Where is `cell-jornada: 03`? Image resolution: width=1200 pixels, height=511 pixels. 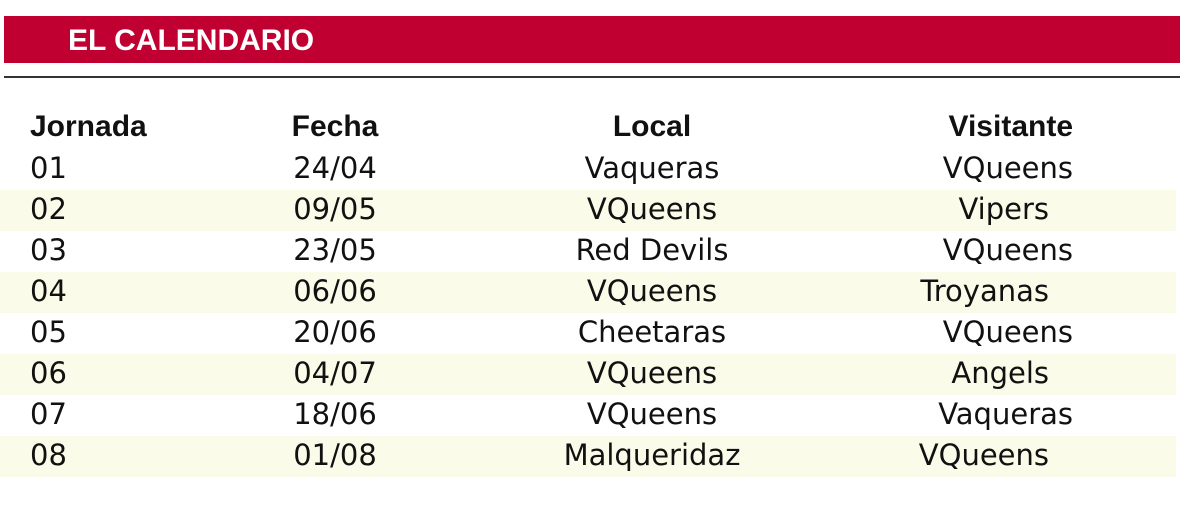 cell-jornada: 03 is located at coordinates (48, 250).